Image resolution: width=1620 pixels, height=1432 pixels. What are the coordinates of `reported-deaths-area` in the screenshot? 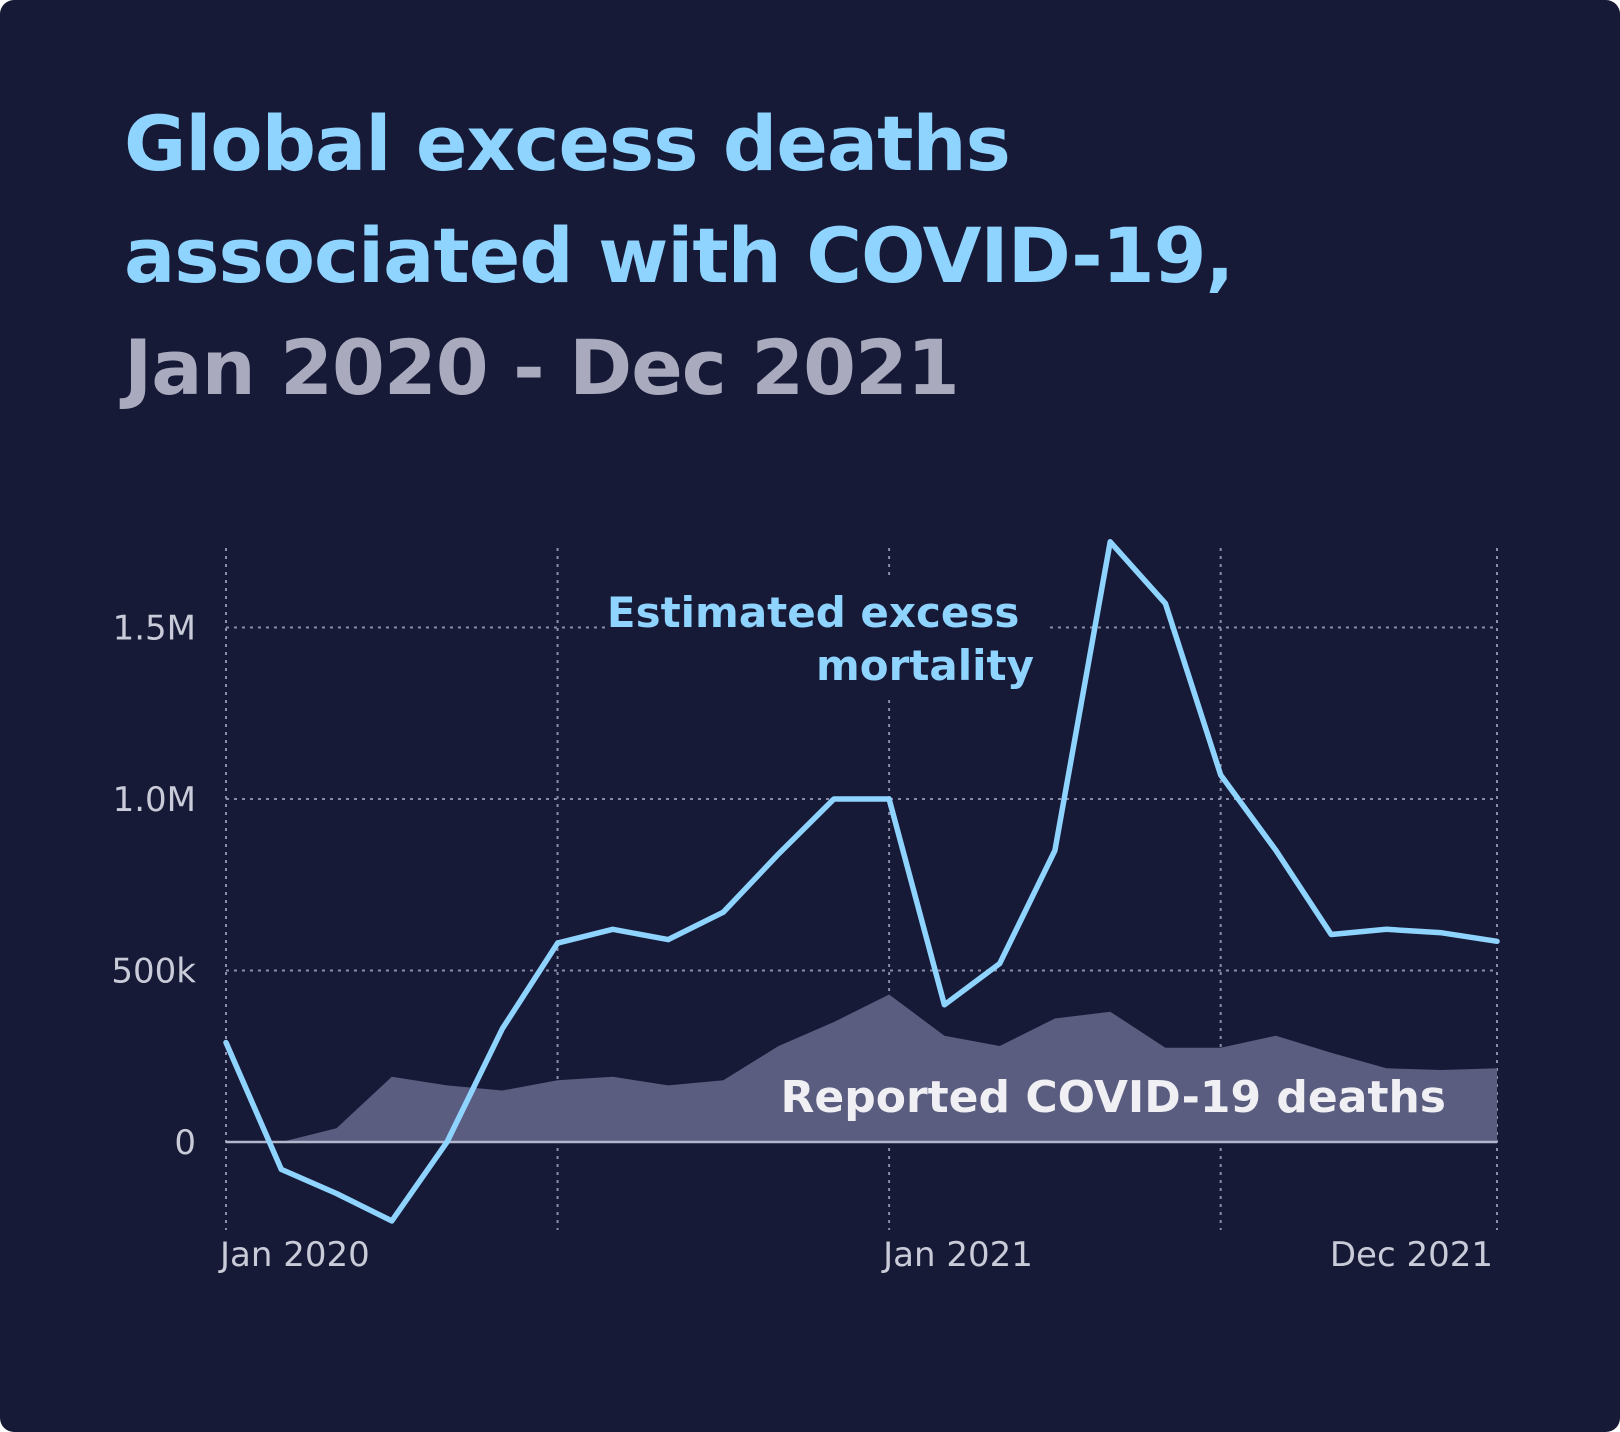 It's located at (861, 1068).